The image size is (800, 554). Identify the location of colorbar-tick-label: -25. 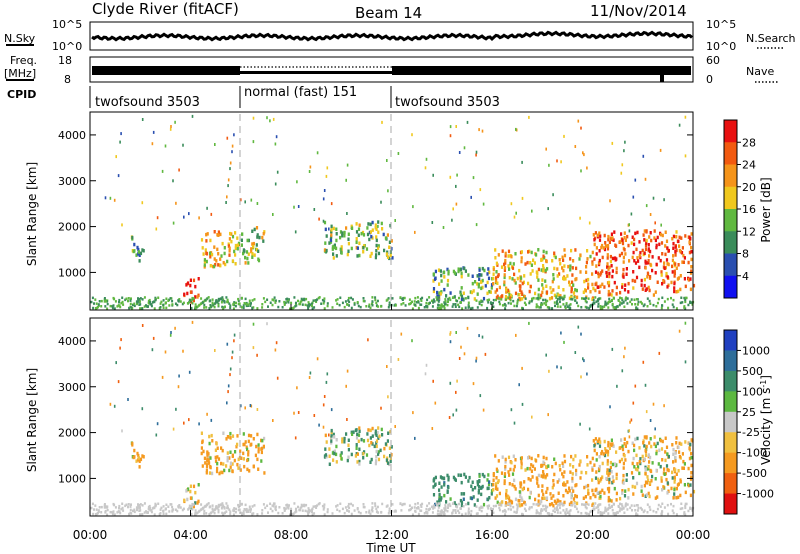
(751, 432).